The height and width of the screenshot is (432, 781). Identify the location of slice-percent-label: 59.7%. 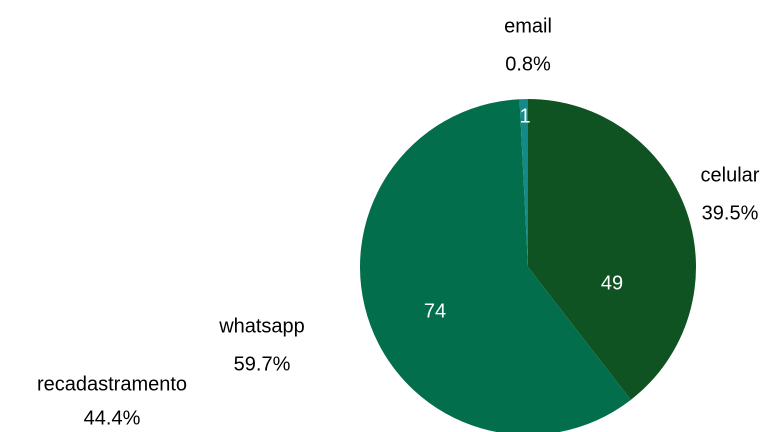
(262, 364).